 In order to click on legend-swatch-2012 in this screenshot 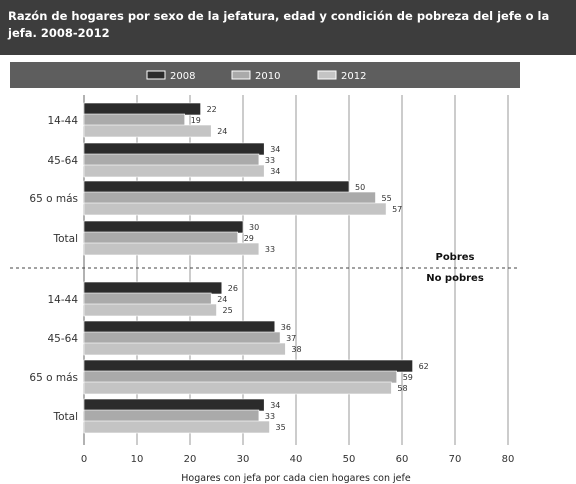, I will do `click(327, 75)`.